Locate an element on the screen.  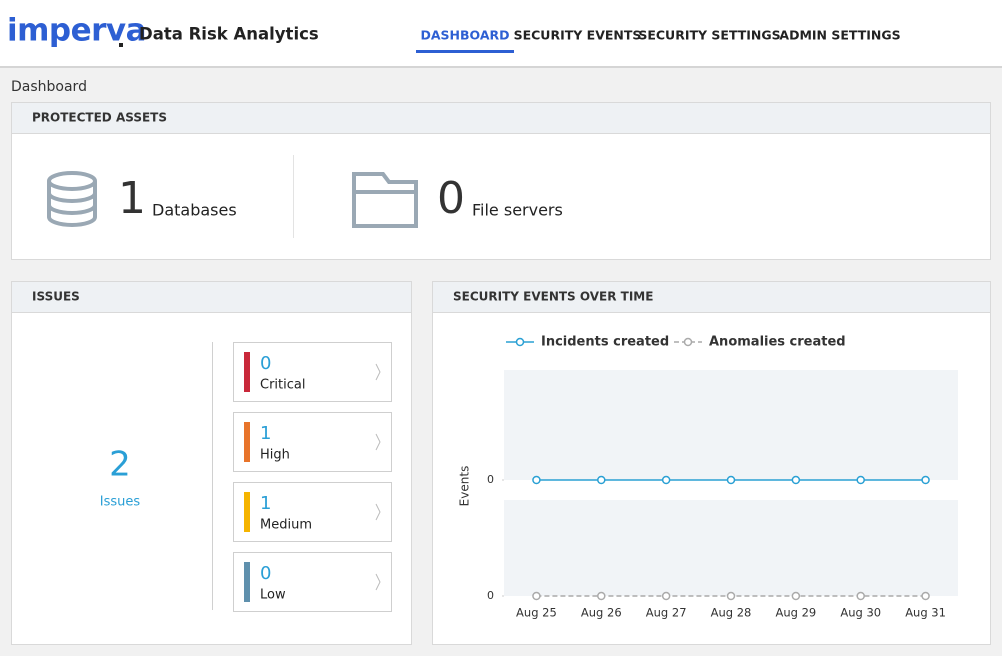
issues-header is located at coordinates (211, 297).